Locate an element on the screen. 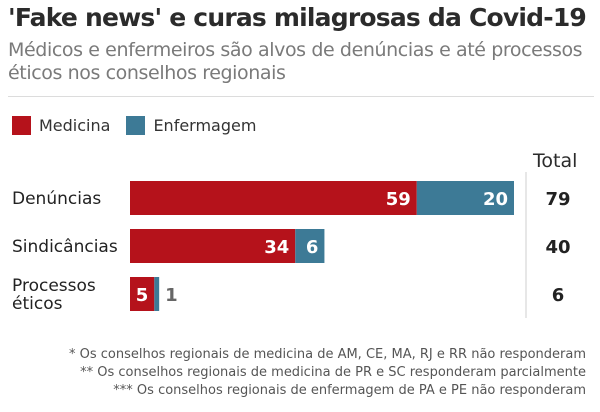  data-label: 5 is located at coordinates (142, 295).